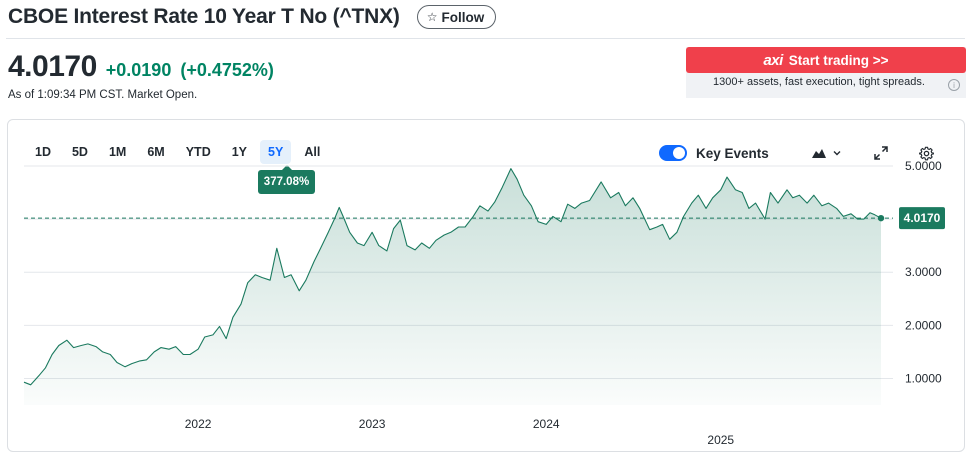 The height and width of the screenshot is (454, 973). What do you see at coordinates (156, 152) in the screenshot?
I see `range-6m: 6M` at bounding box center [156, 152].